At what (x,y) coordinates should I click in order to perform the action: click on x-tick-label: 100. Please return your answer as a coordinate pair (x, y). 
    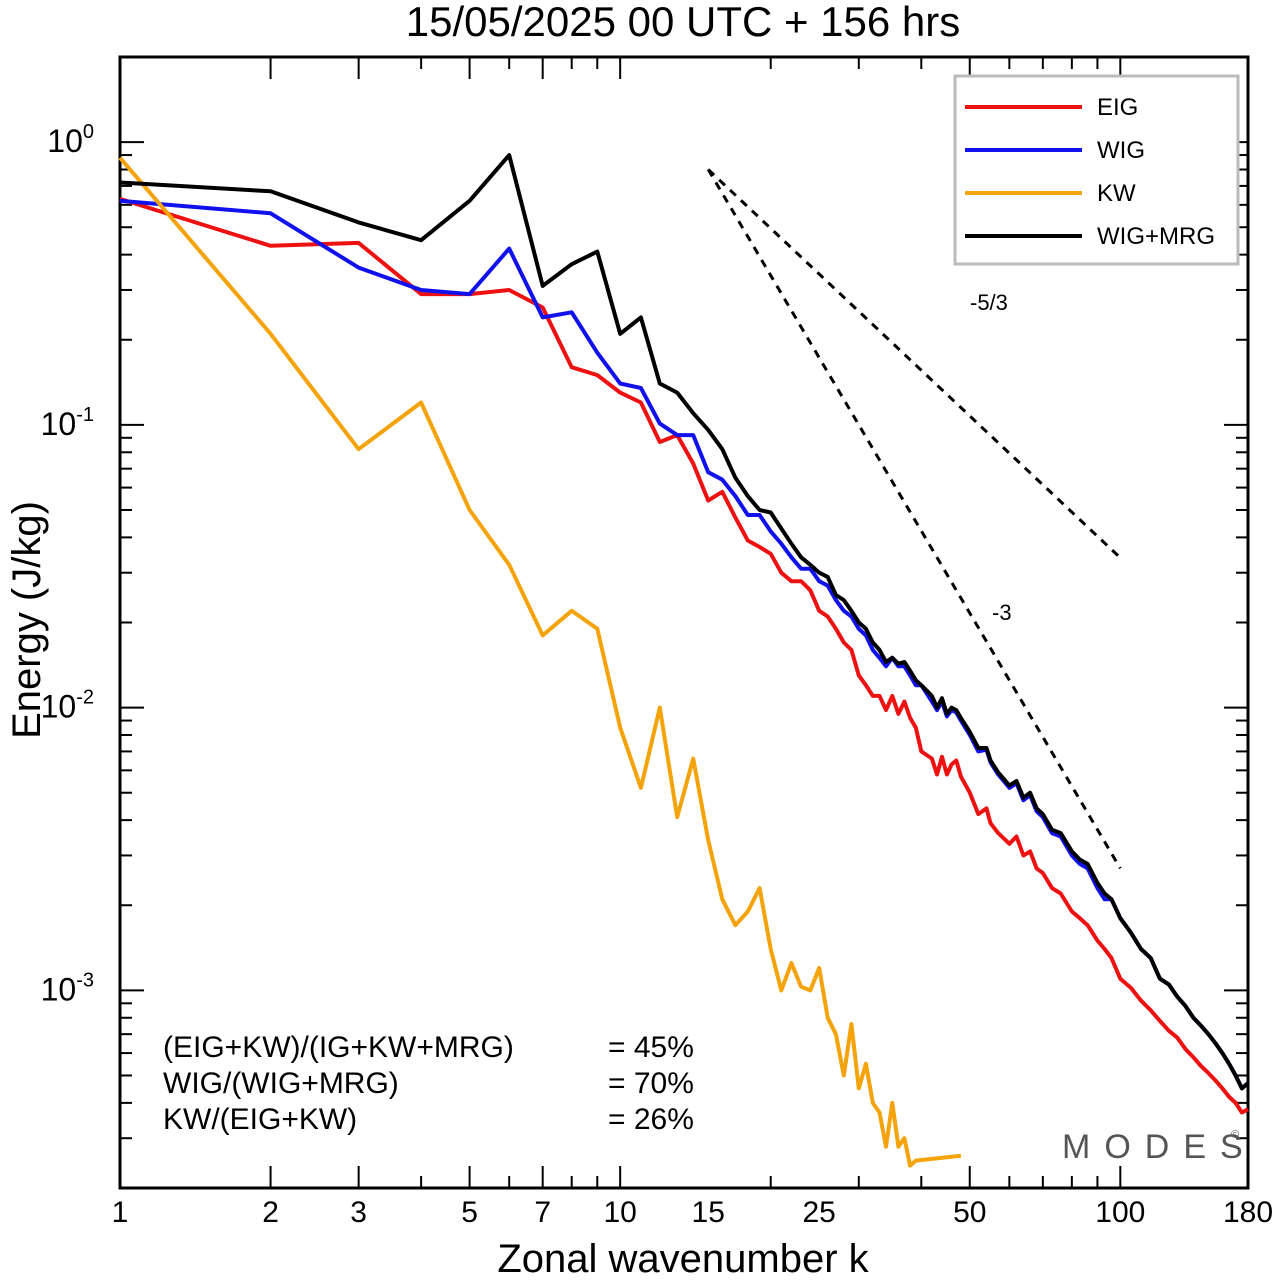
    Looking at the image, I should click on (1120, 1212).